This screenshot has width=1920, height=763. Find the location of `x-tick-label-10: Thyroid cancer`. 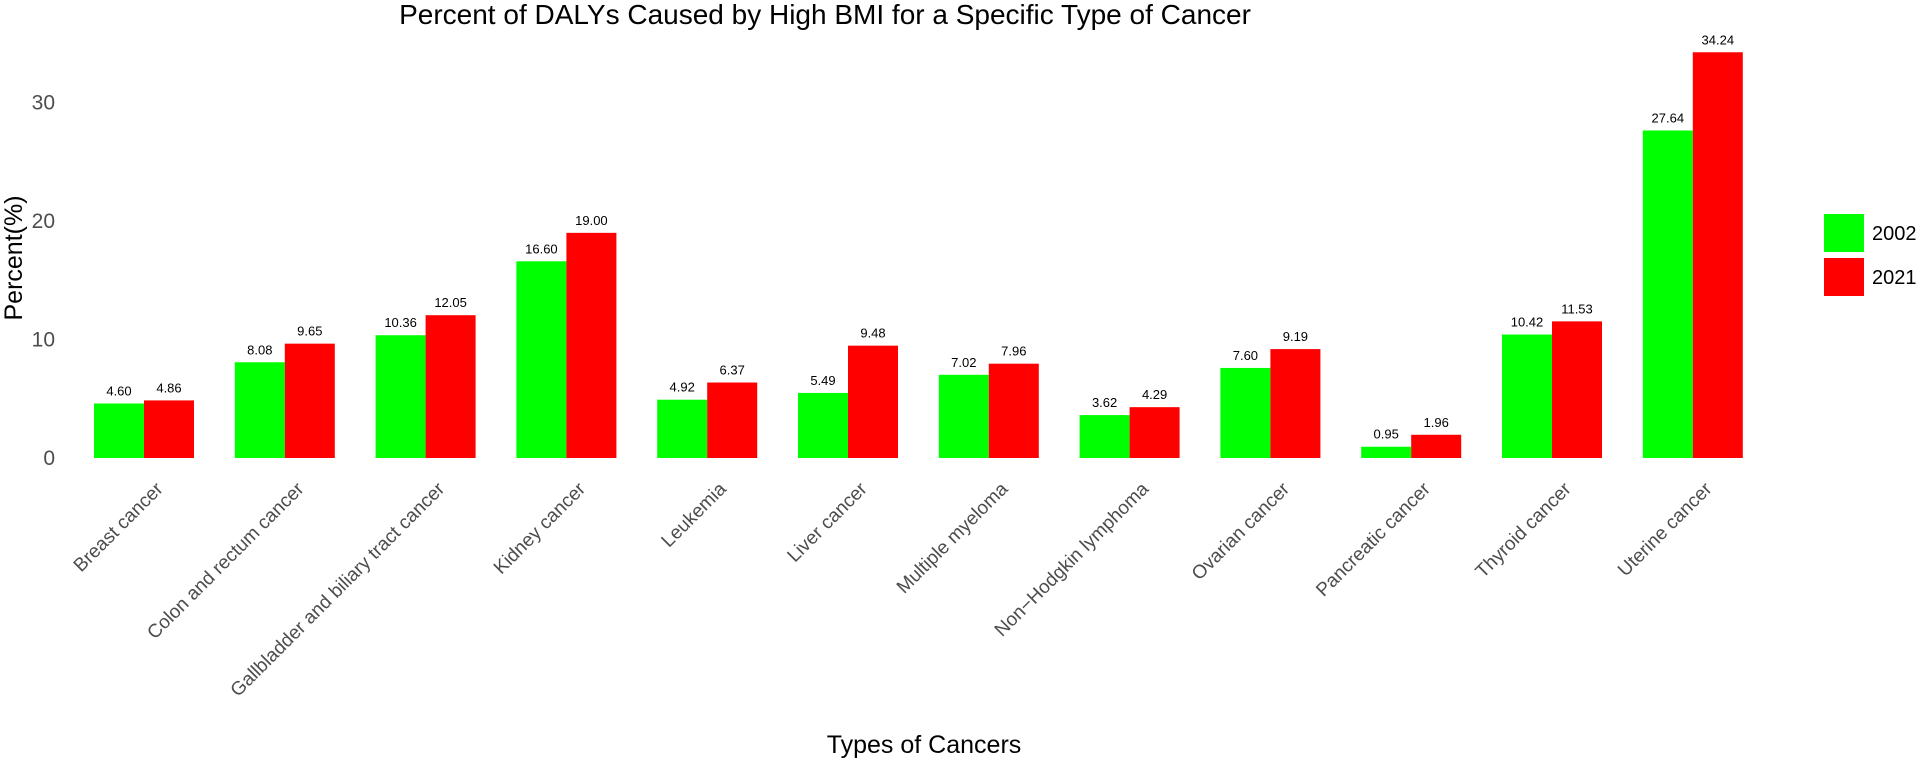

x-tick-label-10: Thyroid cancer is located at coordinates (1524, 530).